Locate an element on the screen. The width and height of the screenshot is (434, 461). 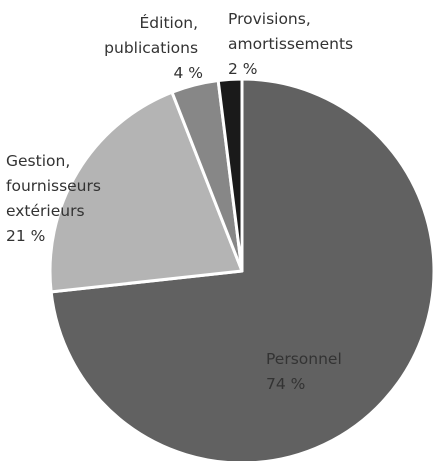
pie-slice-provisions is located at coordinates (230, 175).